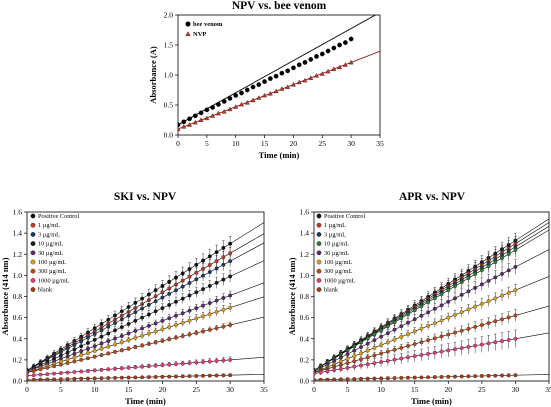 The width and height of the screenshot is (551, 407). Describe the element at coordinates (305, 233) in the screenshot. I see `y-tick-label: 1.4` at that location.